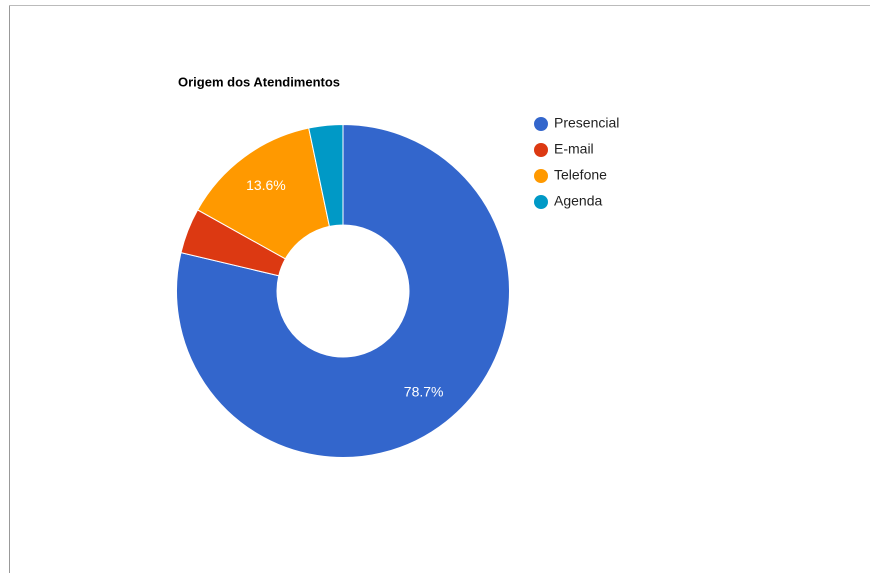 This screenshot has width=870, height=573. What do you see at coordinates (424, 392) in the screenshot?
I see `slice-label: 78.7%` at bounding box center [424, 392].